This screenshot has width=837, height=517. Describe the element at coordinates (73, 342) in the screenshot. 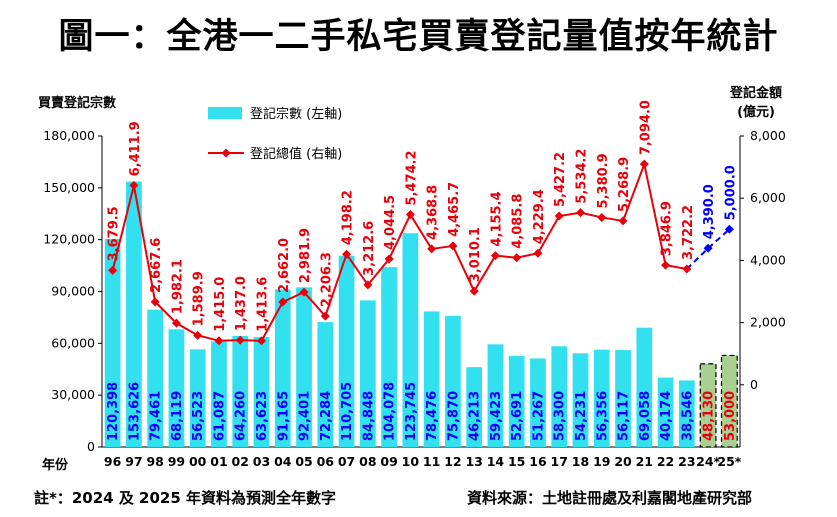

I see `left-tick-label: 60,000` at that location.